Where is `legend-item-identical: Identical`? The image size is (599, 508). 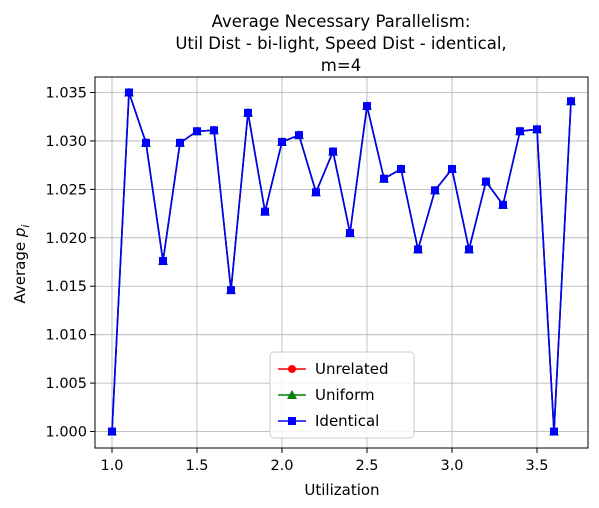 legend-item-identical: Identical is located at coordinates (328, 421).